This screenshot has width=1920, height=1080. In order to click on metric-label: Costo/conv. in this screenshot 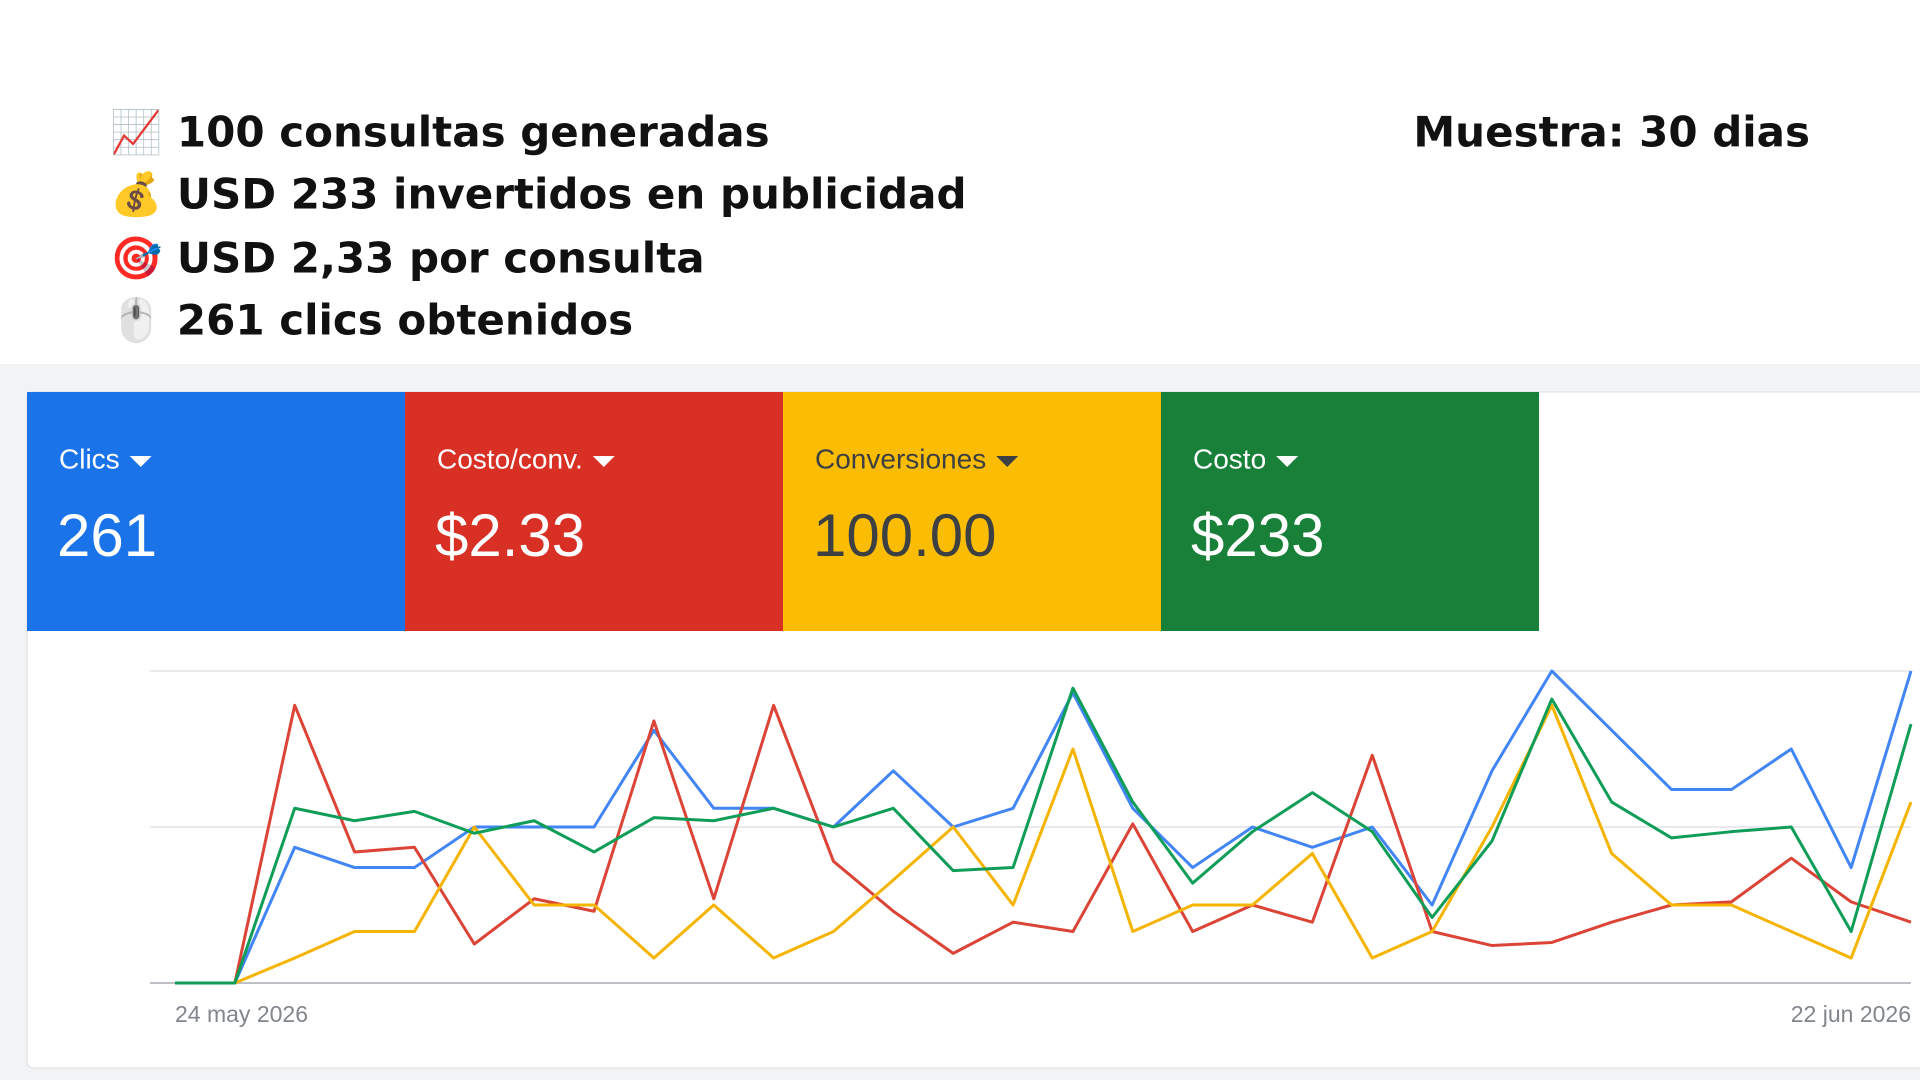, I will do `click(510, 458)`.